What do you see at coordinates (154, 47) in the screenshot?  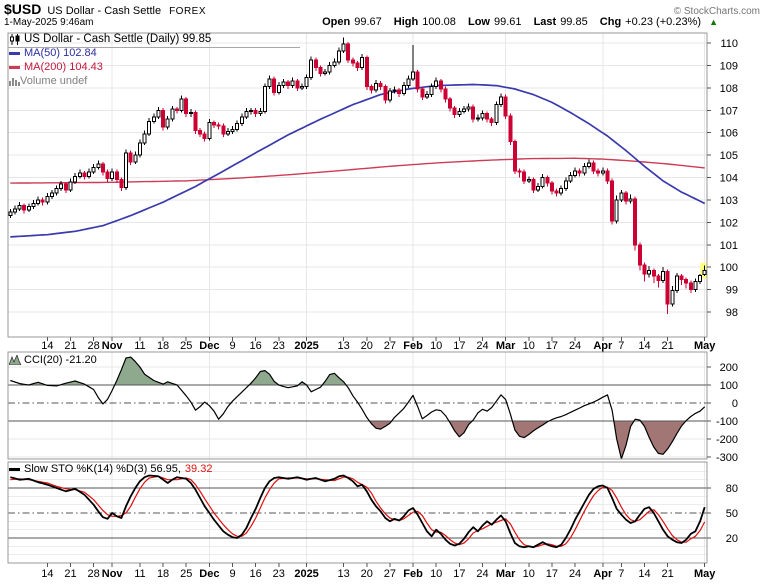 I see `legend-underline` at bounding box center [154, 47].